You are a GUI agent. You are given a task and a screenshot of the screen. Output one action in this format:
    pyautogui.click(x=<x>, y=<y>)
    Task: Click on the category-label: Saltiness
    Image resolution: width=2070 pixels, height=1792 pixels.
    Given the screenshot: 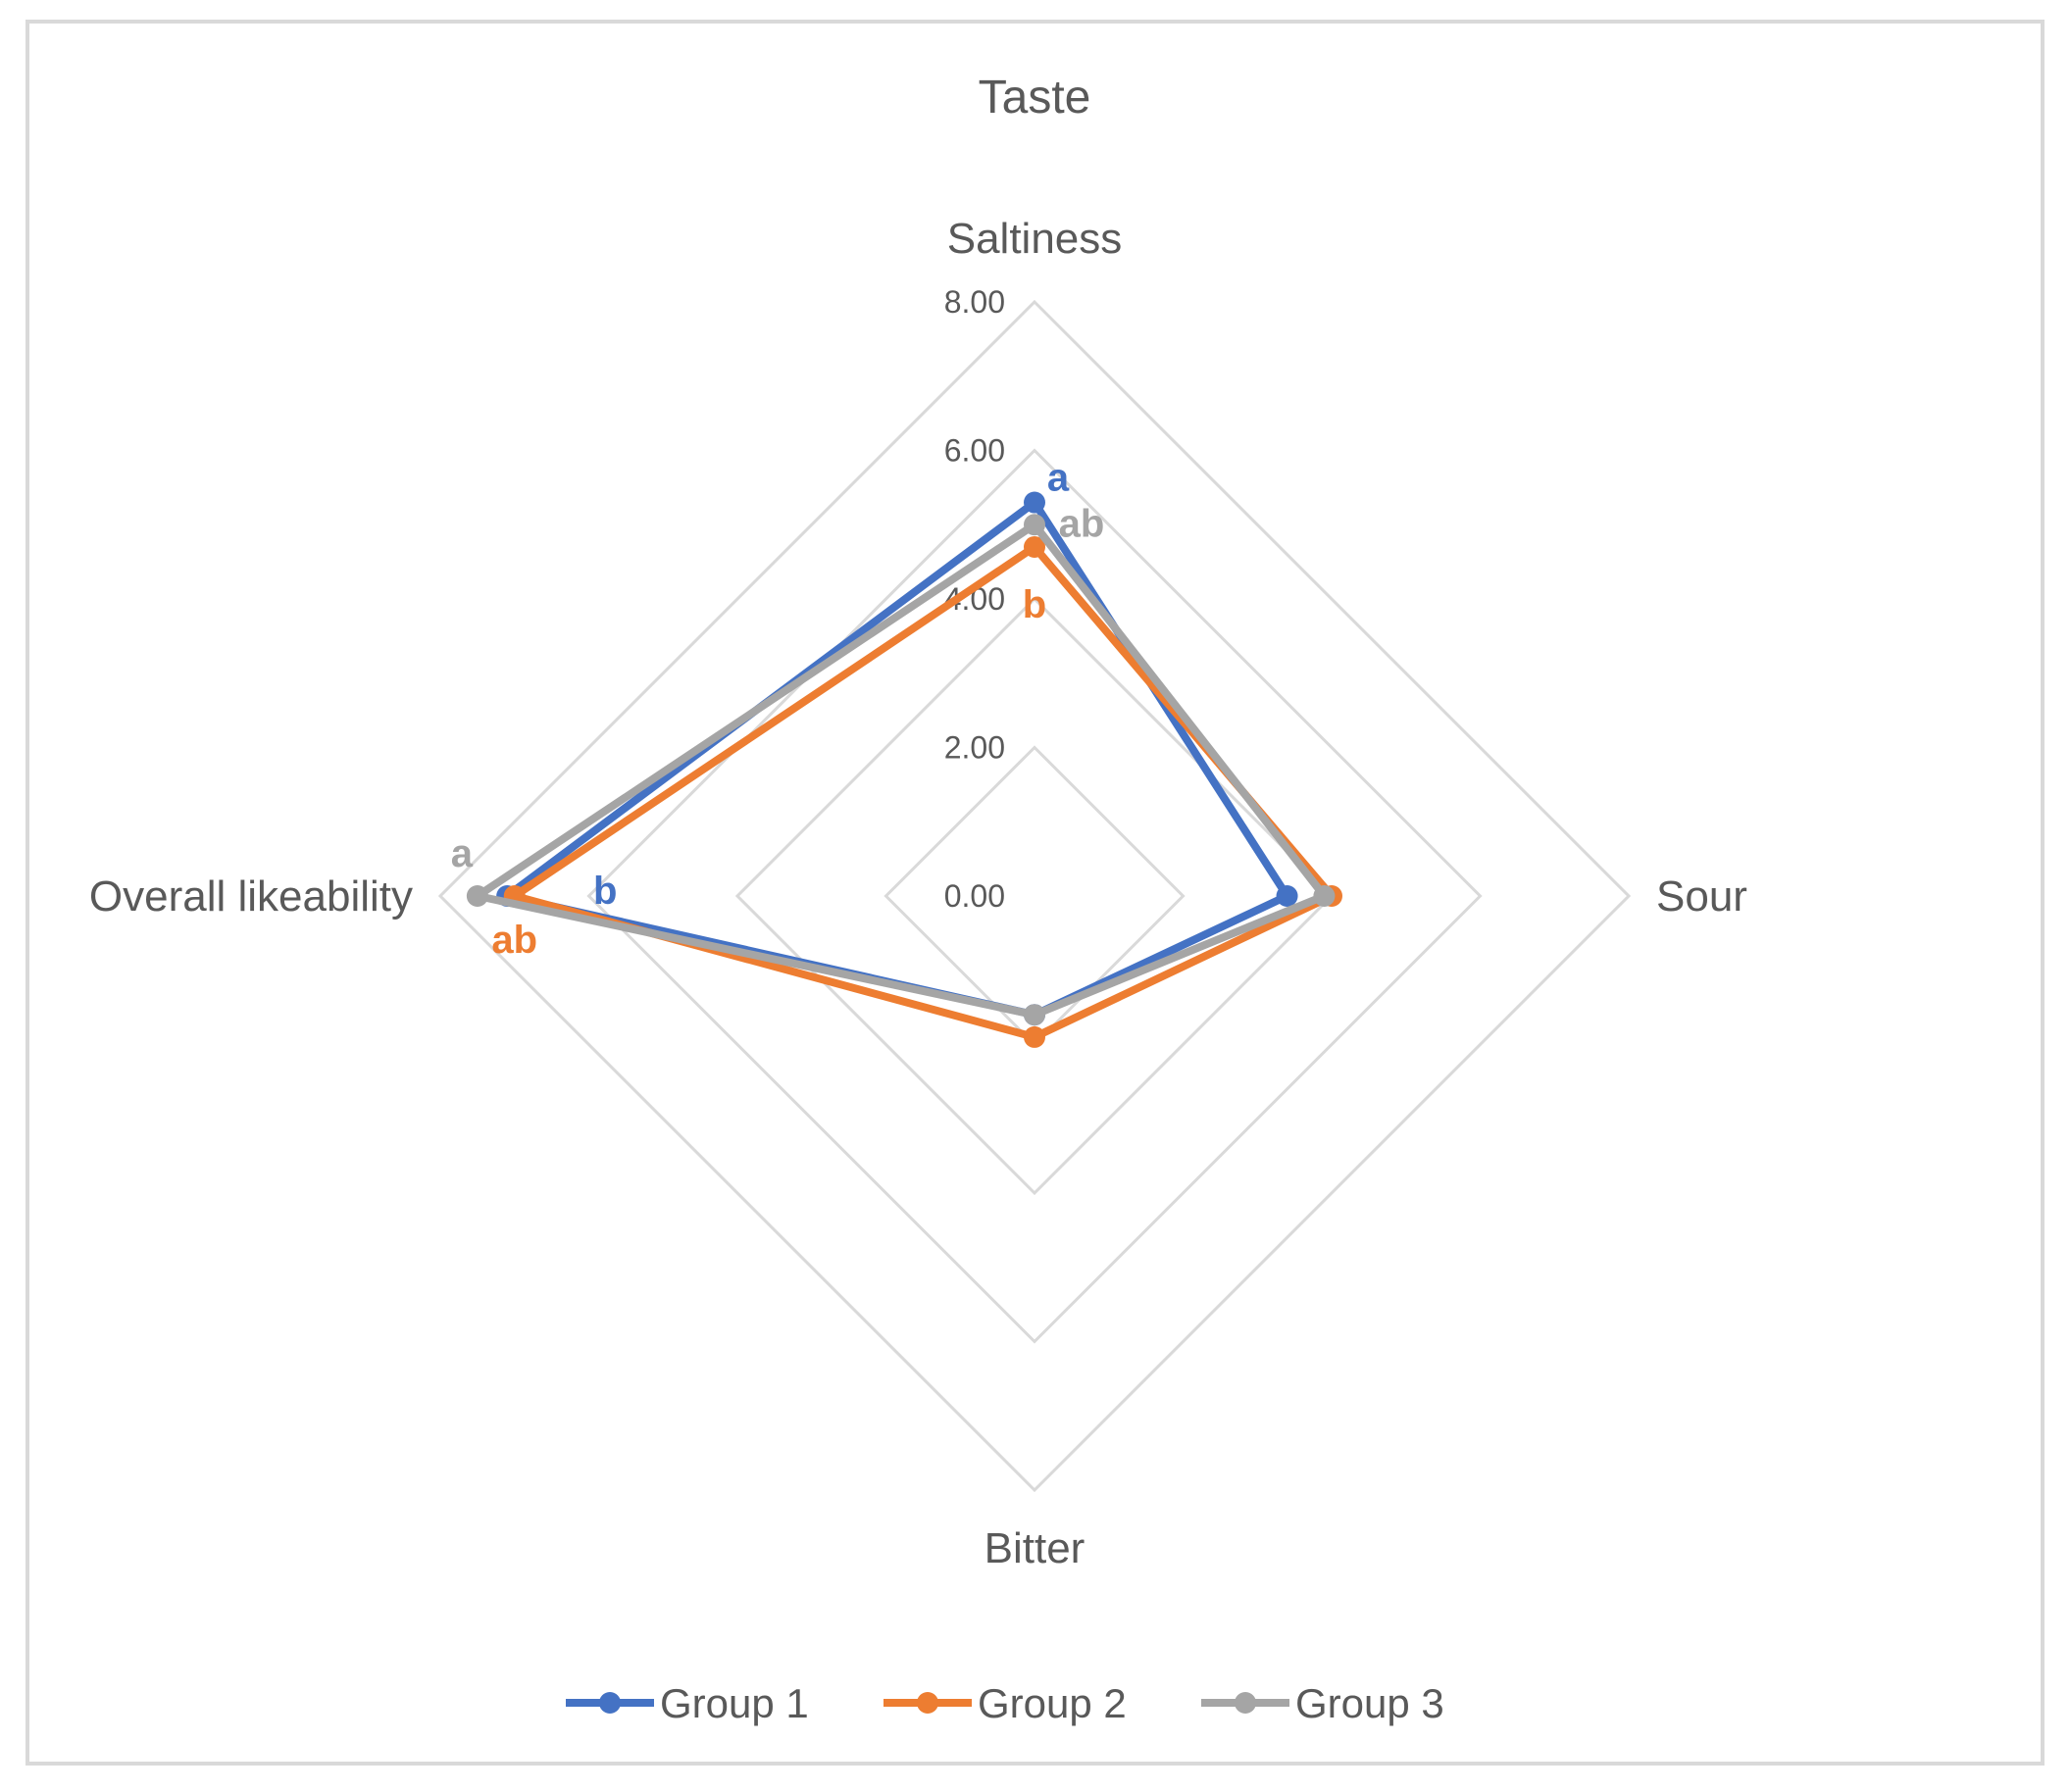 What is the action you would take?
    pyautogui.click(x=1035, y=239)
    